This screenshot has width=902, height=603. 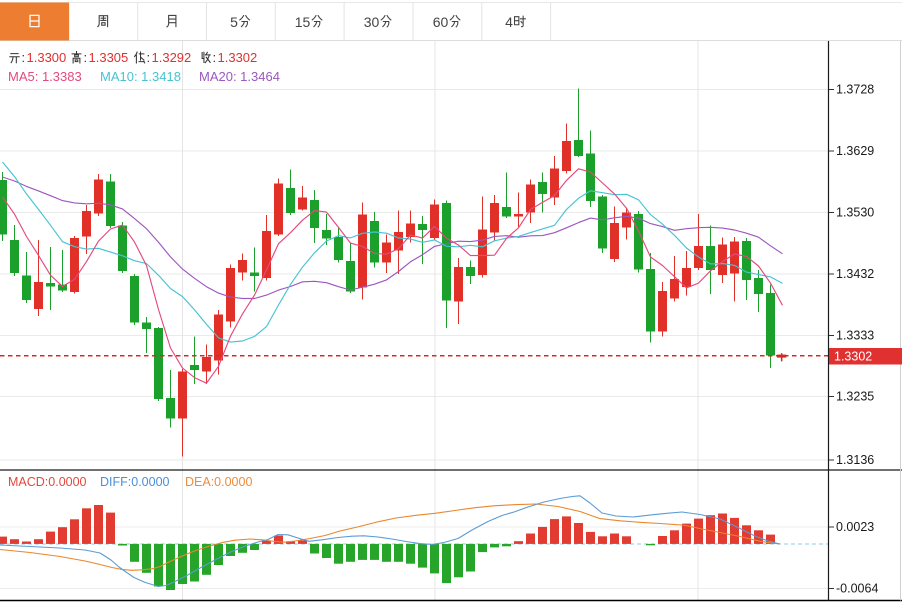 I want to click on svg-text: 1.3728, so click(x=855, y=90).